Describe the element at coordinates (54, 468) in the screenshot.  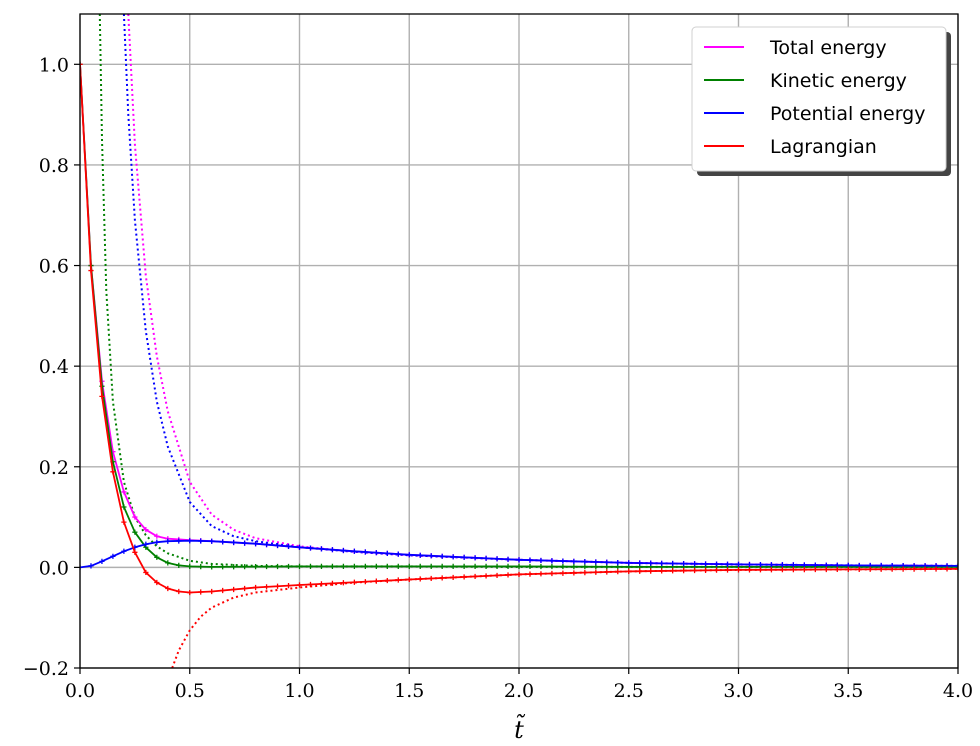
I see `y-tick-label: 0.2` at that location.